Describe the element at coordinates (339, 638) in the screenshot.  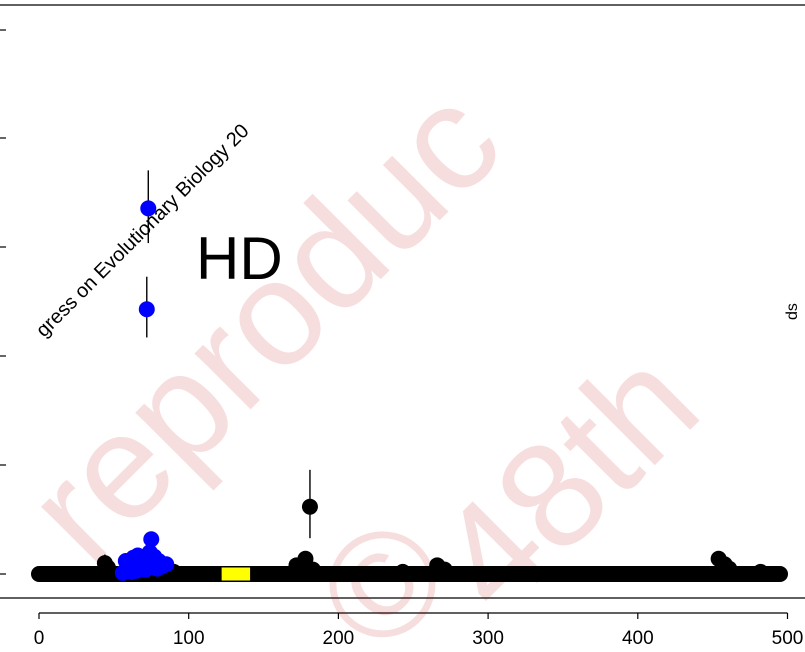
I see `x-tick-label: 200` at that location.